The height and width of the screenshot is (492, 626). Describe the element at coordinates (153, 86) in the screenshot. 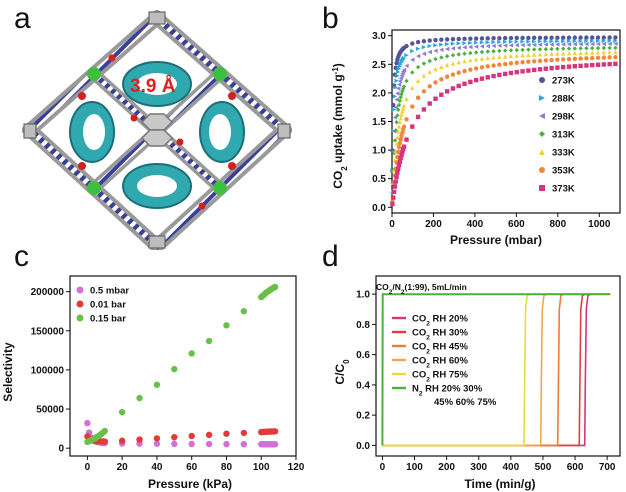

I see `pore-size-label: 3.9 Å` at that location.